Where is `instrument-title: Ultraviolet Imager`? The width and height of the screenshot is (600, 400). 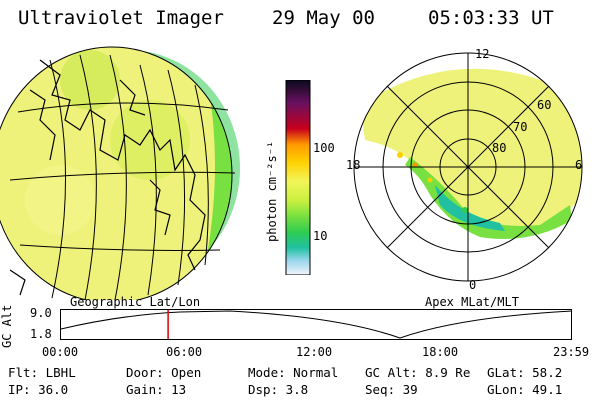
instrument-title: Ultraviolet Imager is located at coordinates (121, 18).